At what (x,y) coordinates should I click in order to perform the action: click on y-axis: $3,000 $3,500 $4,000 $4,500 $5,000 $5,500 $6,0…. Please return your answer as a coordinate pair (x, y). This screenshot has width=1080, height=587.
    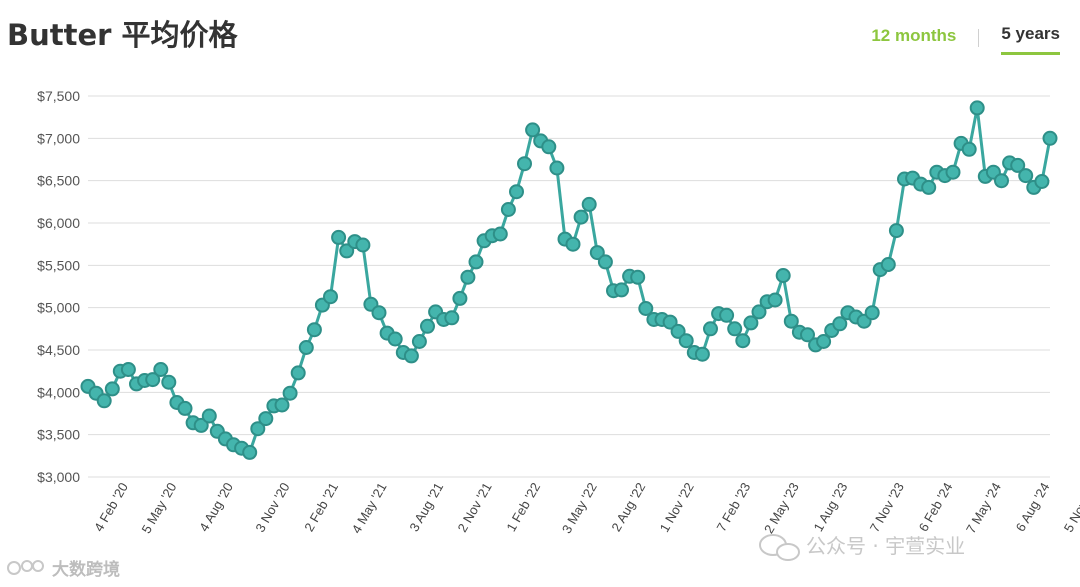
    Looking at the image, I should click on (58, 286).